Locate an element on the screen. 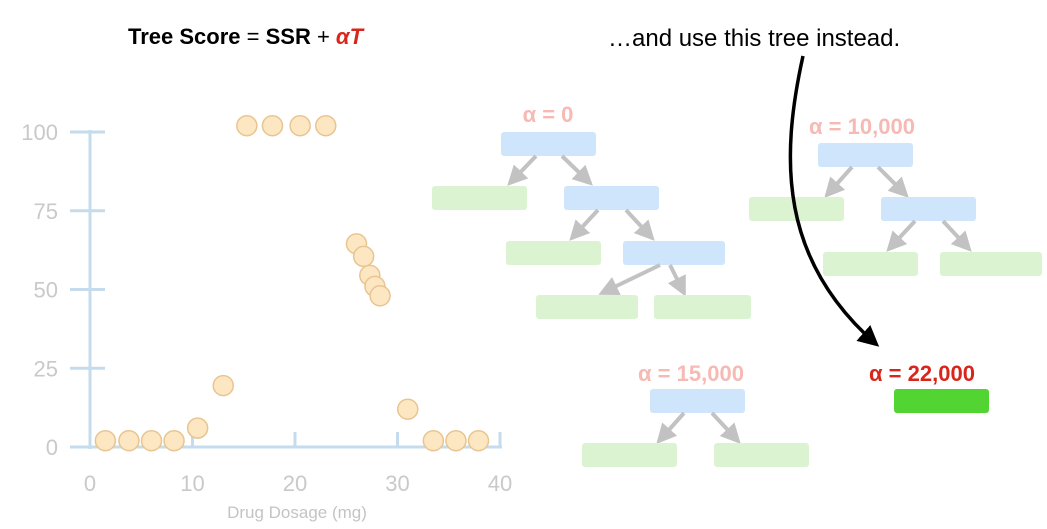 This screenshot has height=529, width=1047. formula-ssr: SSR is located at coordinates (288, 36).